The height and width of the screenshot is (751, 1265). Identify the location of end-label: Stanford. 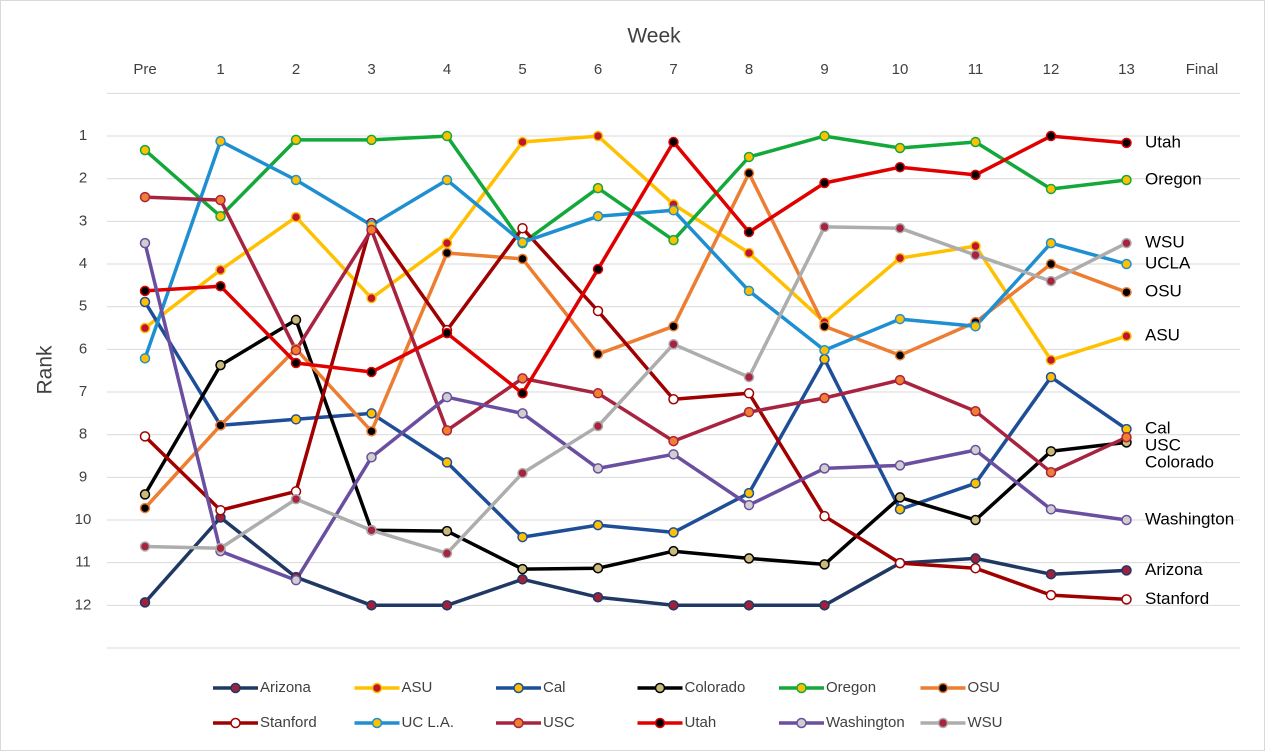
(1177, 598).